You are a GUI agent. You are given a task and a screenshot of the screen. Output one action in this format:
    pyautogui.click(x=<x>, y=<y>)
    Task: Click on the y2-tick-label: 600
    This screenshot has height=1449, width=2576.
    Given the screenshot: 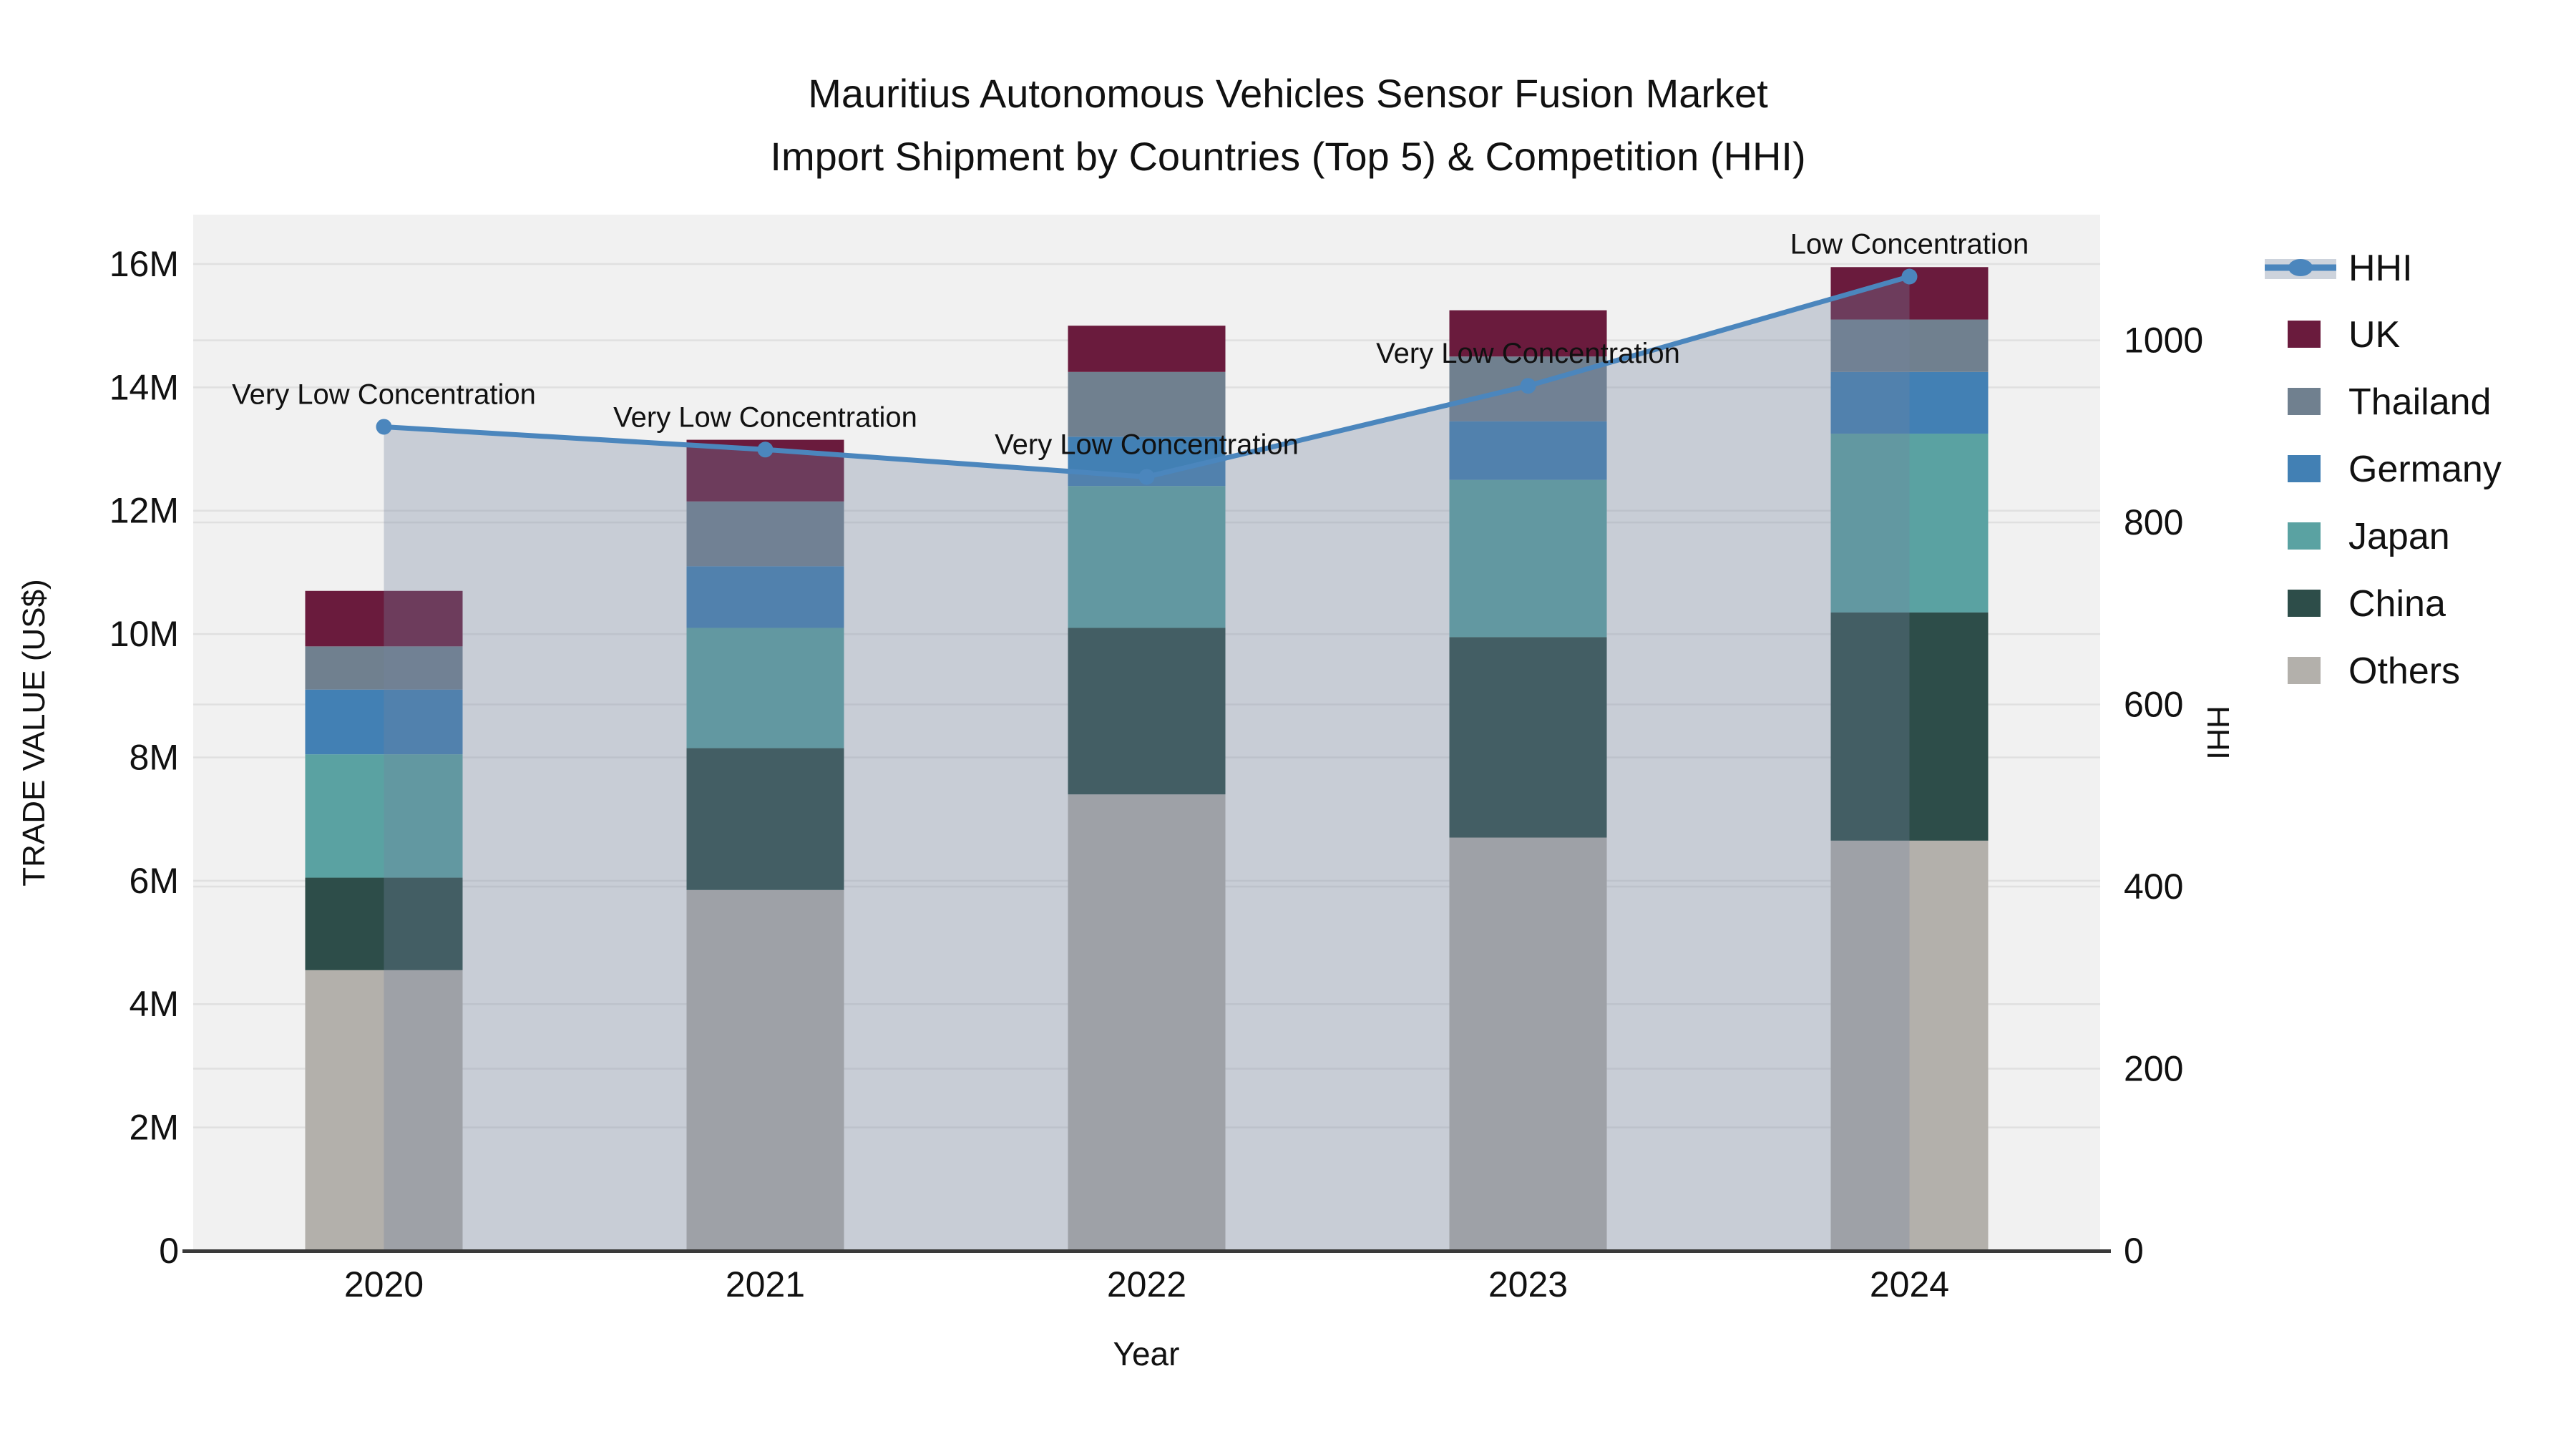 What is the action you would take?
    pyautogui.click(x=2153, y=705)
    